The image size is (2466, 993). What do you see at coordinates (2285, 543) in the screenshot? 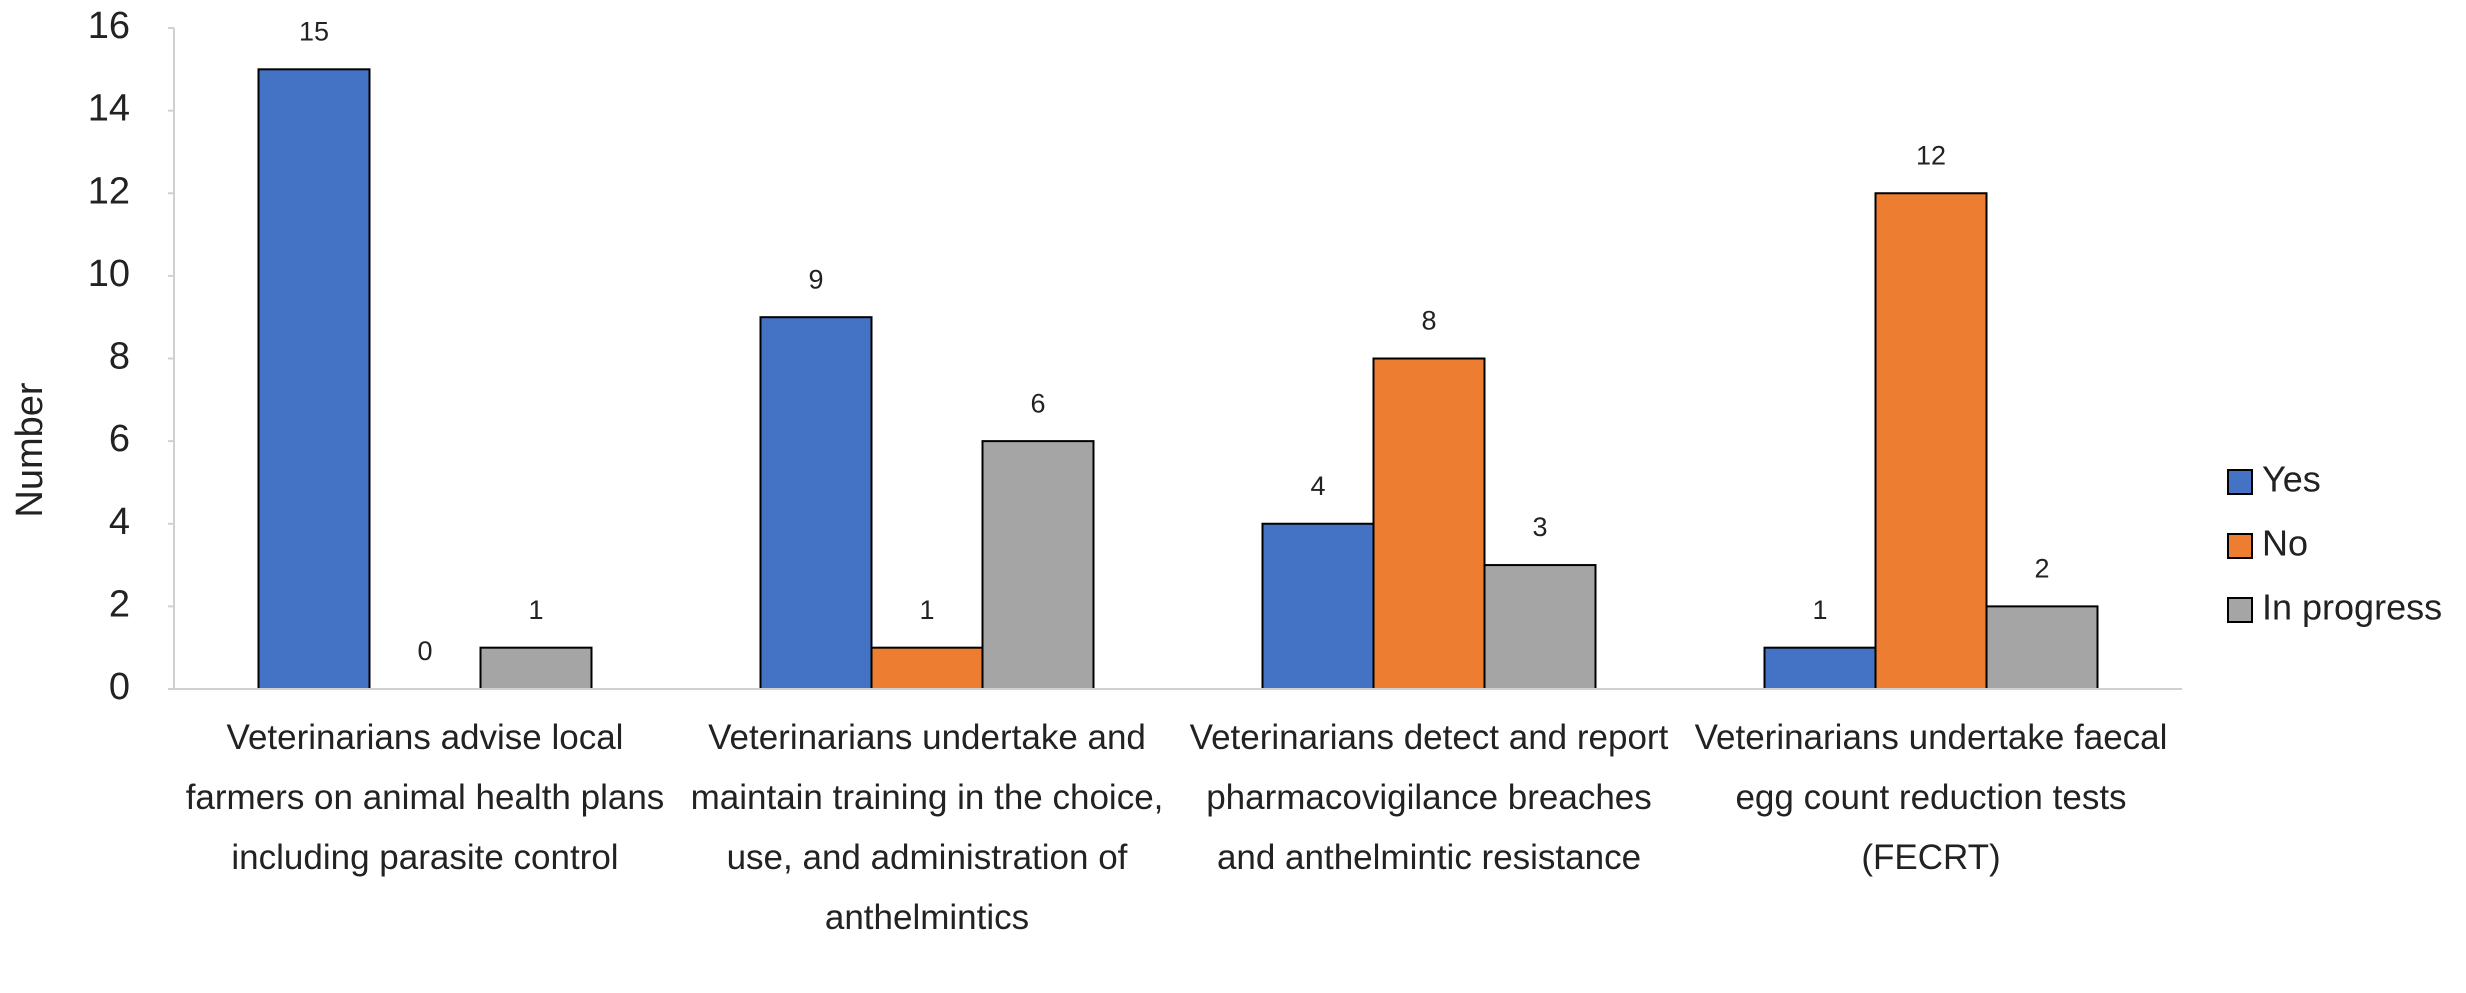
I see `legend-label: No` at bounding box center [2285, 543].